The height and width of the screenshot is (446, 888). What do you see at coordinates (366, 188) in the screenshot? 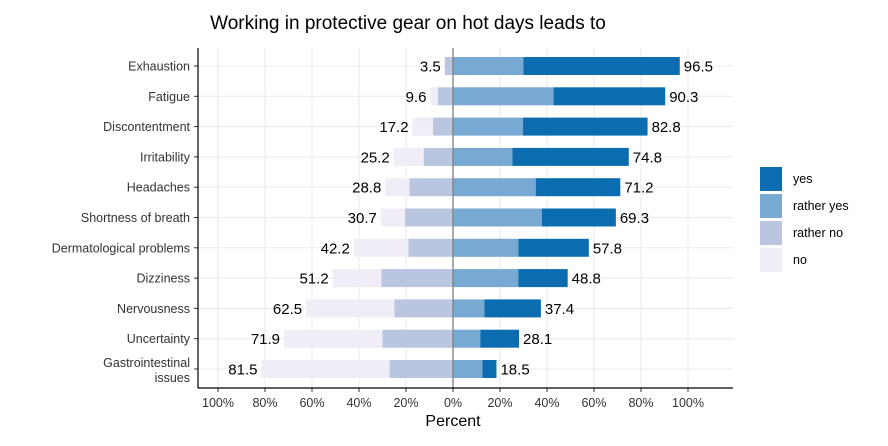
I see `value-label-negative: 28.8` at bounding box center [366, 188].